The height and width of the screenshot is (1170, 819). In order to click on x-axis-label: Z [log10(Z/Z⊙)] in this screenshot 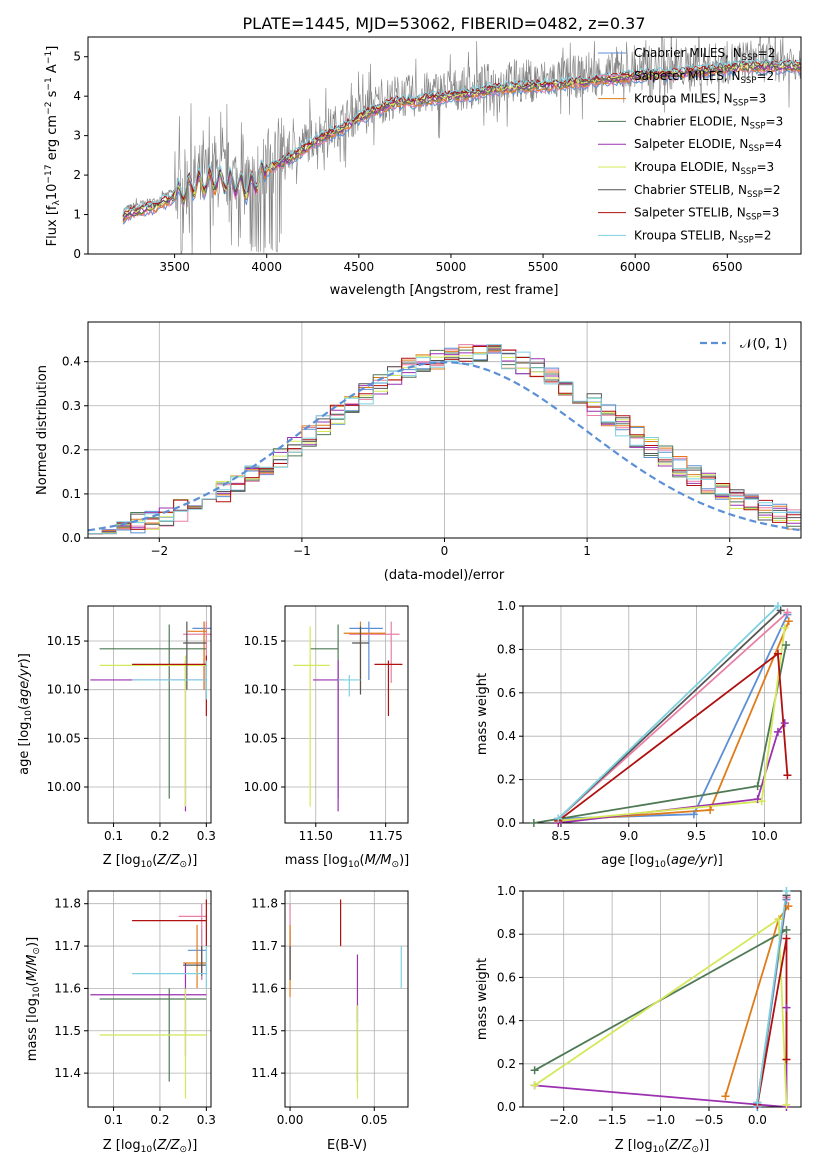, I will do `click(150, 1146)`.